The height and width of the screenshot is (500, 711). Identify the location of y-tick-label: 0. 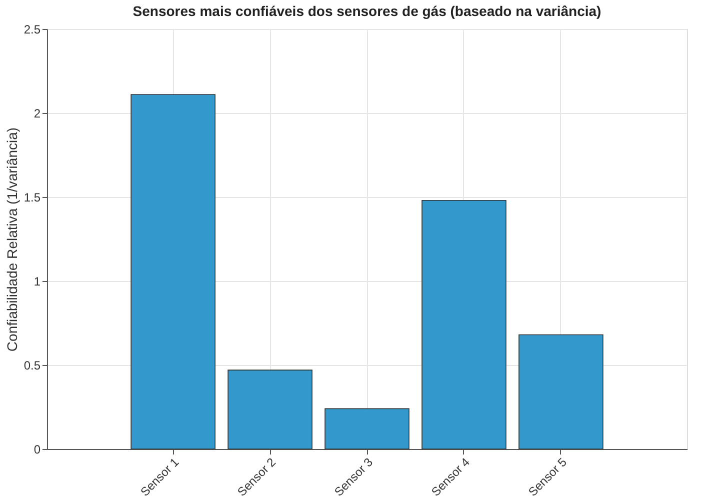
(37, 449).